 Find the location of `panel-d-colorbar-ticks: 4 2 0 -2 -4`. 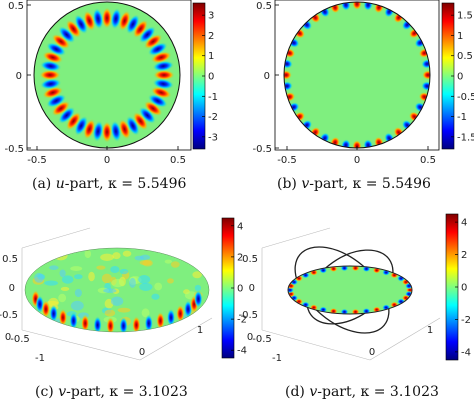

panel-d-colorbar-ticks: 4 2 0 -2 -4 is located at coordinates (463, 288).